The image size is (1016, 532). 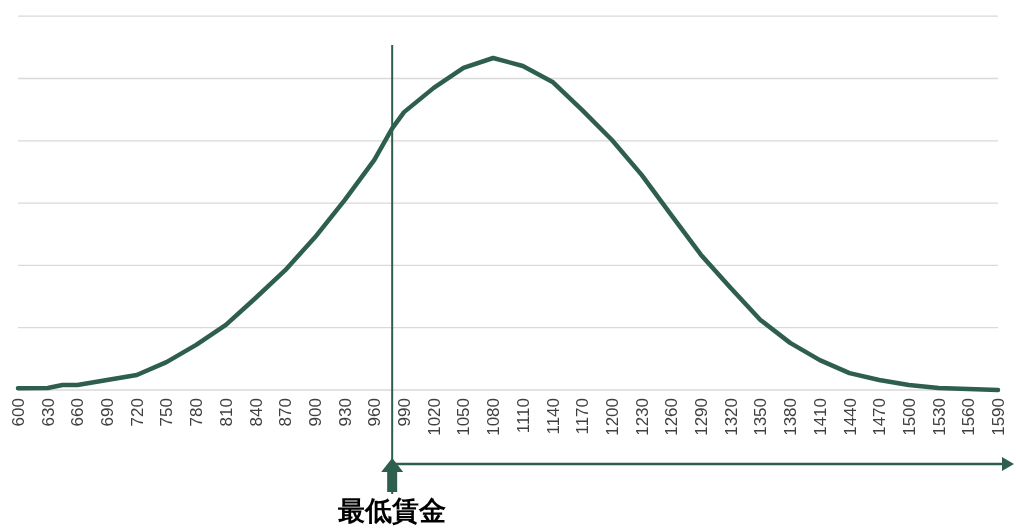 I want to click on x-tick-label: 780, so click(x=197, y=412).